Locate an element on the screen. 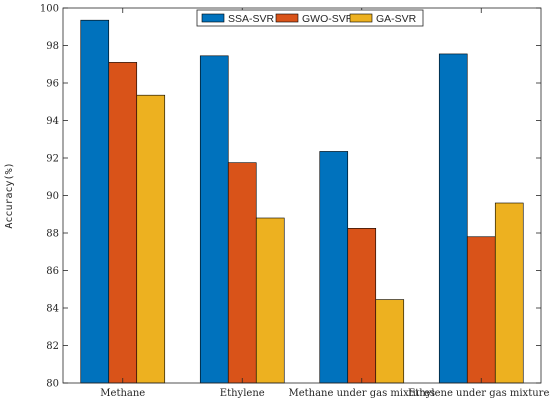 This screenshot has height=403, width=550. y-tick-label: 84 is located at coordinates (52, 309).